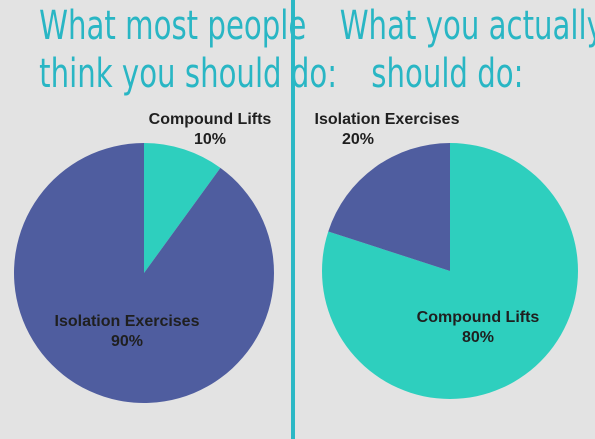  I want to click on right-pie-slice-isolation-exercises, so click(389, 207).